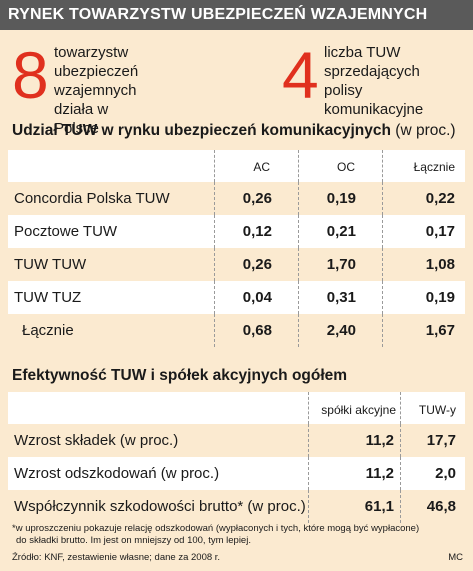 The image size is (473, 571). Describe the element at coordinates (257, 330) in the screenshot. I see `cell-value: 0,68` at that location.